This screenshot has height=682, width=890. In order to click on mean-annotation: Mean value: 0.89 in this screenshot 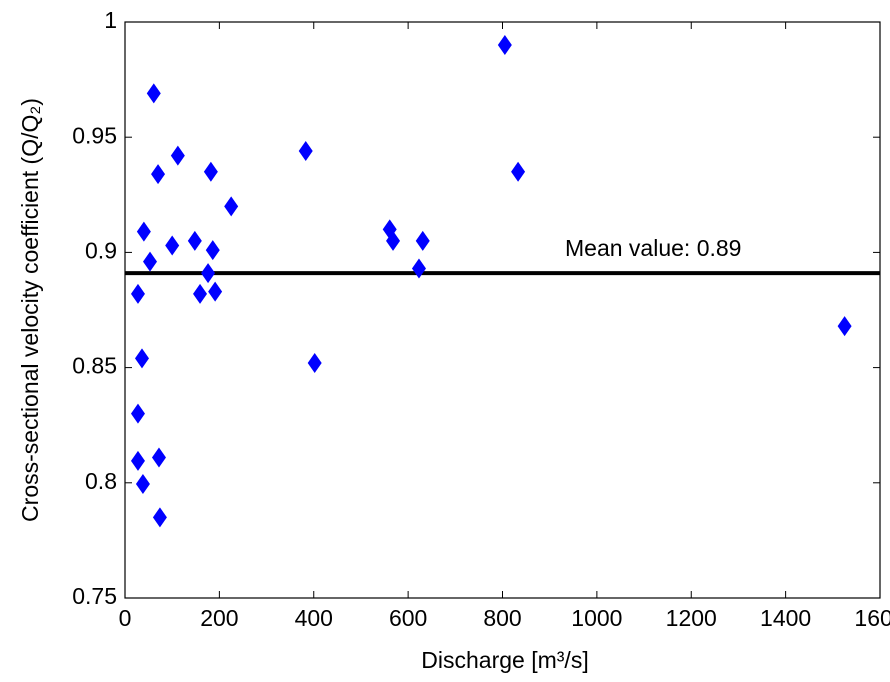, I will do `click(653, 248)`.